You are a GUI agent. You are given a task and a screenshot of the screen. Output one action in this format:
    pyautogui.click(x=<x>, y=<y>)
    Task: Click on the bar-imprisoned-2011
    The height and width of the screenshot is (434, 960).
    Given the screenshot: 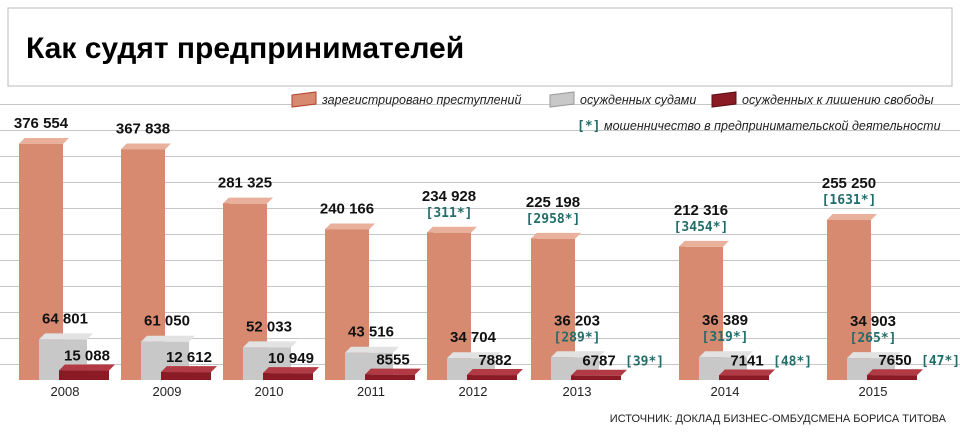 What is the action you would take?
    pyautogui.click(x=393, y=374)
    